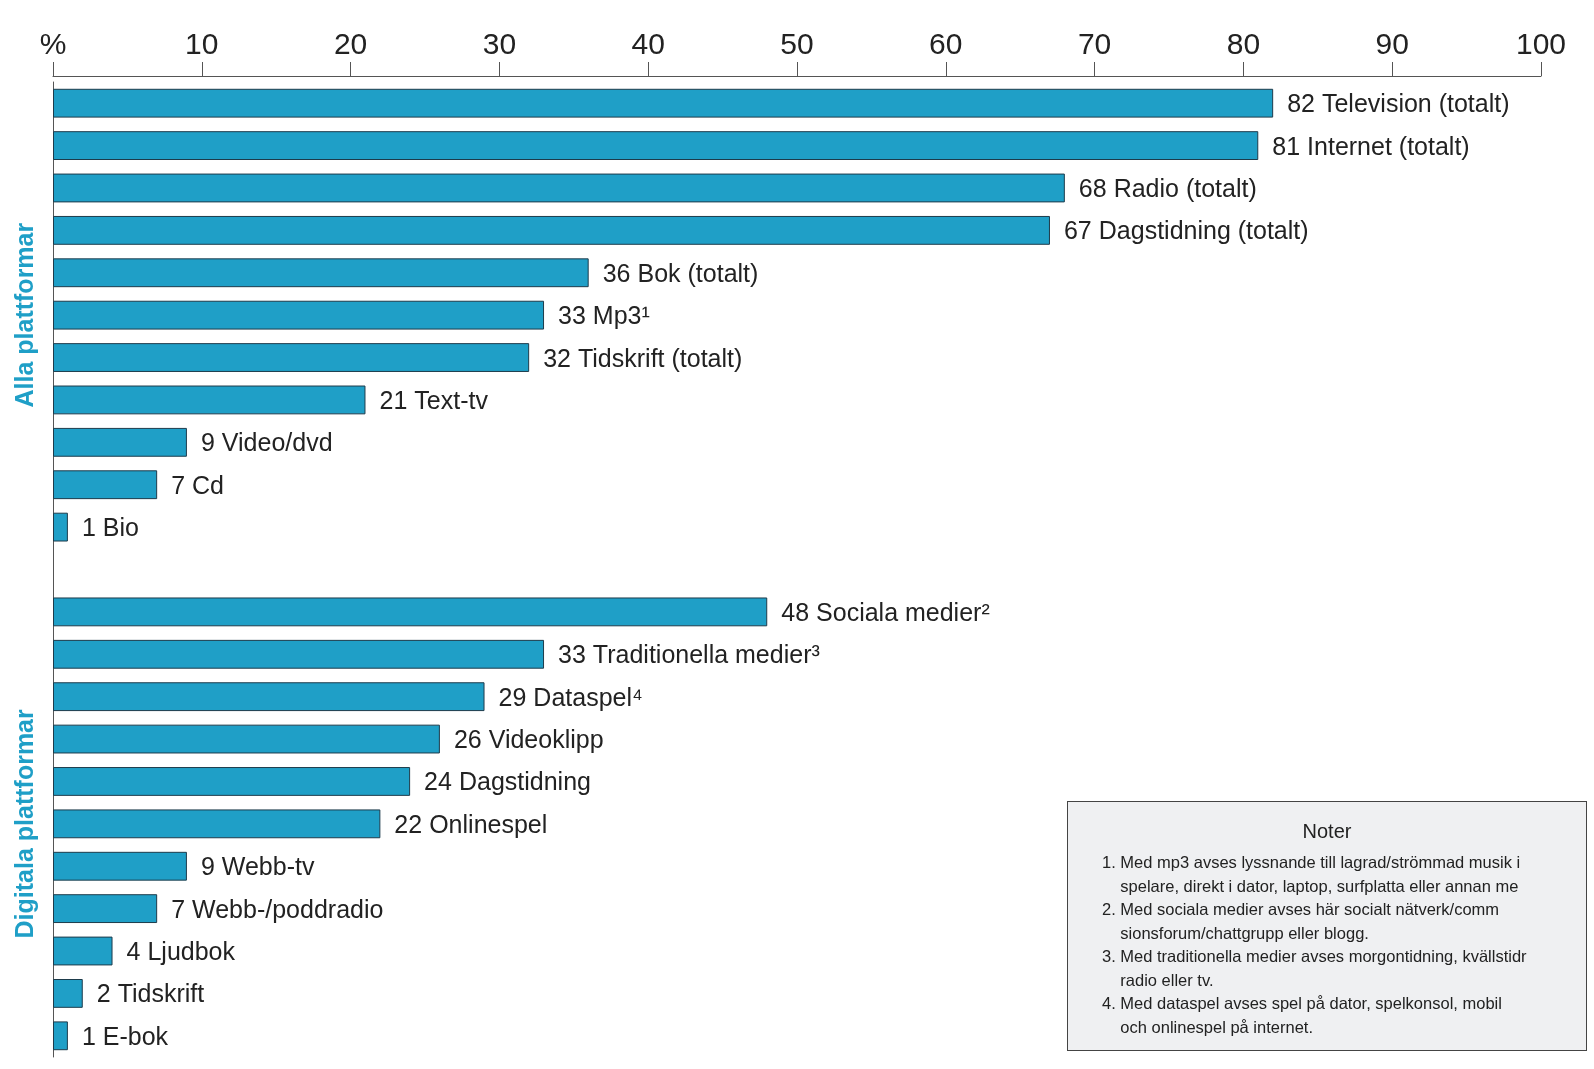  Describe the element at coordinates (277, 442) in the screenshot. I see `y-tick-label: Video/dvd` at that location.